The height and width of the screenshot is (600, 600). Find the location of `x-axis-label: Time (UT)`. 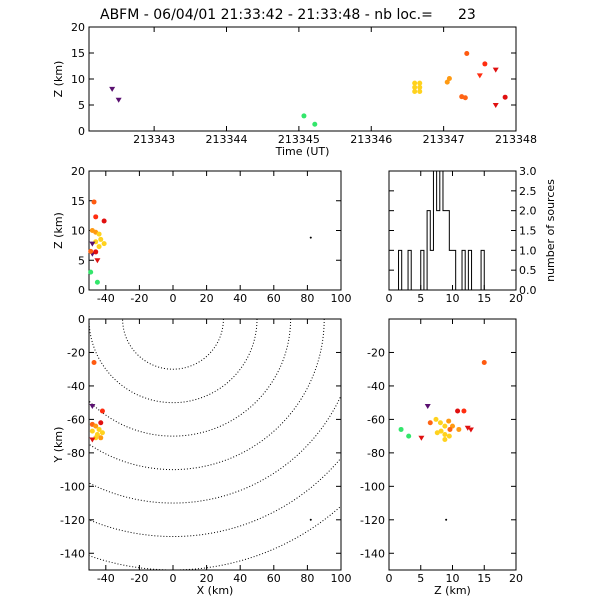

x-axis-label: Time (UT) is located at coordinates (302, 151).